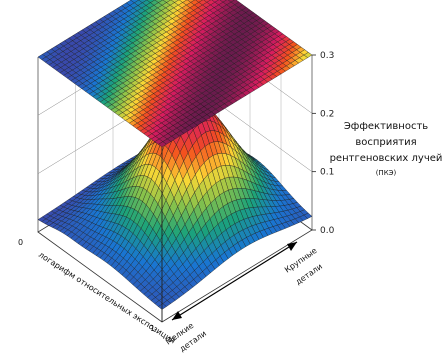 This screenshot has width=447, height=354. Describe the element at coordinates (152, 328) in the screenshot. I see `x-tick-end: 1` at that location.